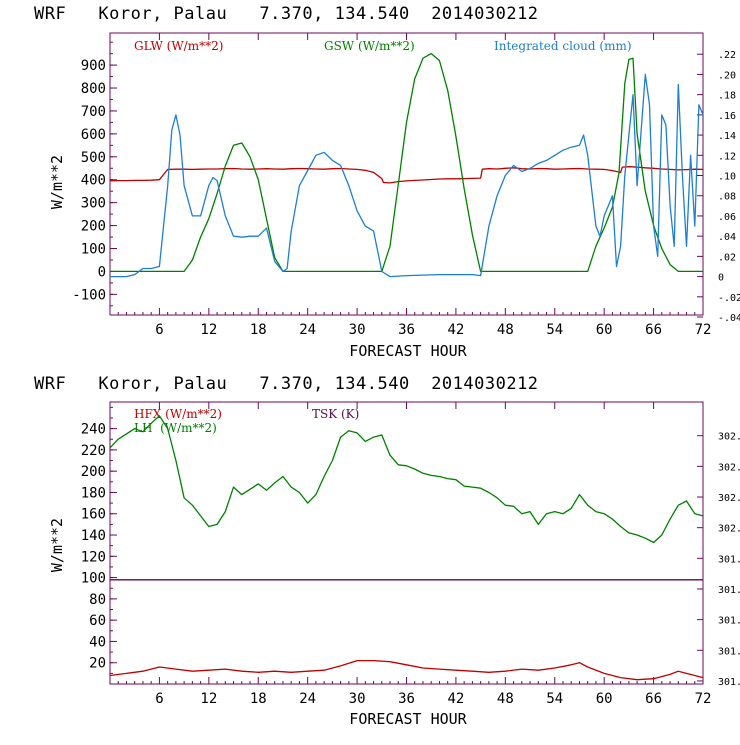  I want to click on right-tick-label: .02, so click(727, 257).